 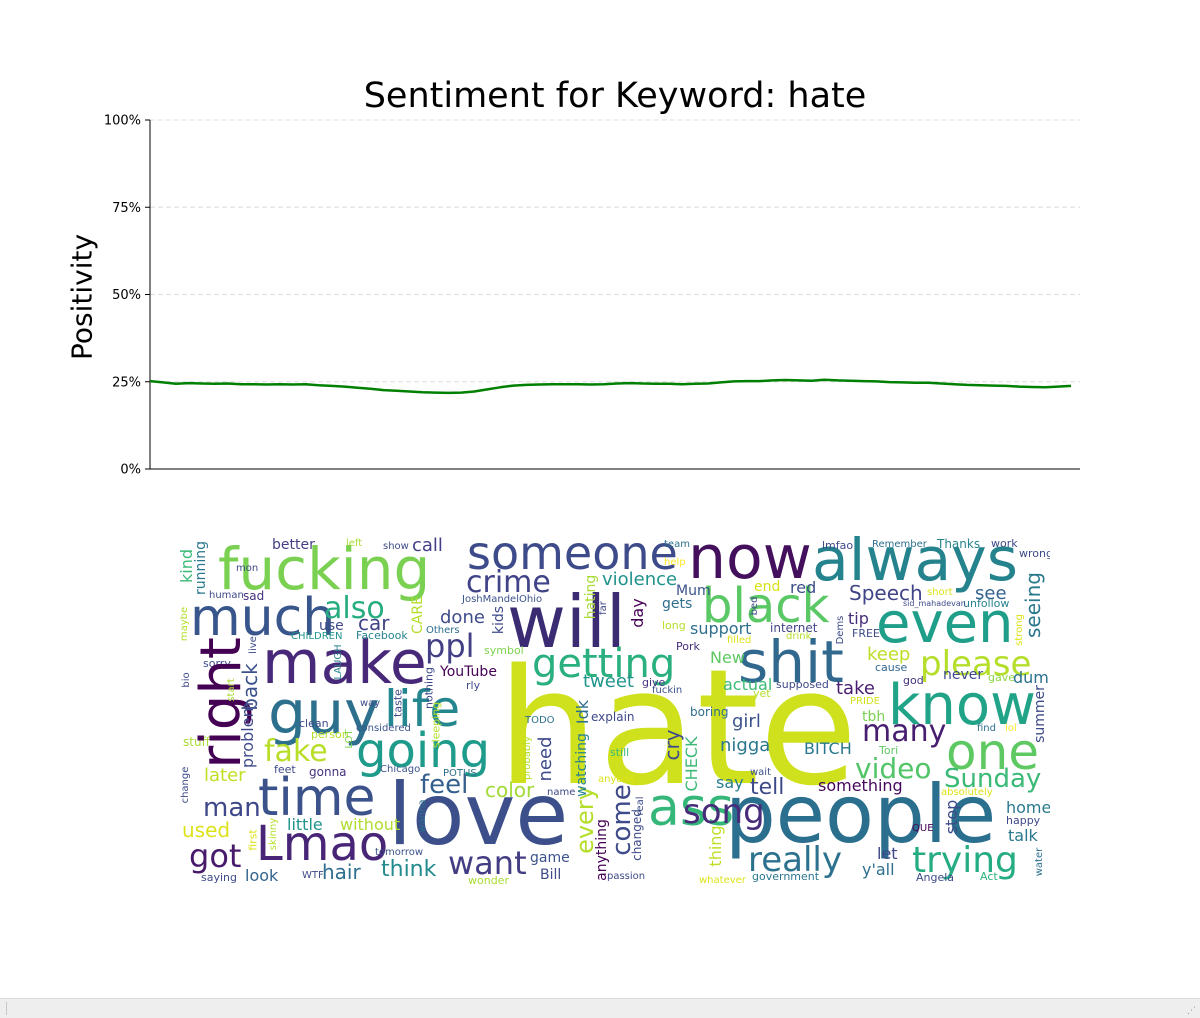 What do you see at coordinates (886, 593) in the screenshot?
I see `cloud-word: Speech` at bounding box center [886, 593].